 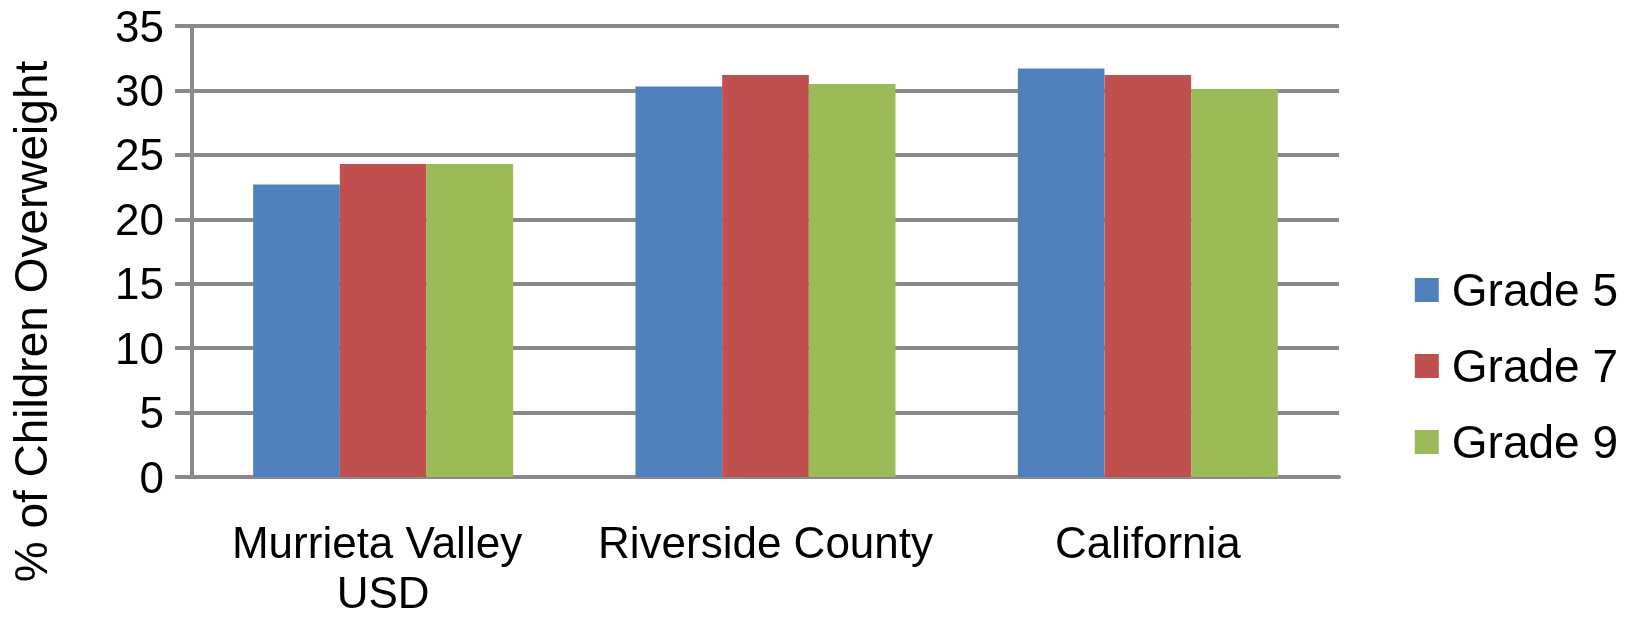 What do you see at coordinates (765, 542) in the screenshot?
I see `x-tick-label: Riverside County` at bounding box center [765, 542].